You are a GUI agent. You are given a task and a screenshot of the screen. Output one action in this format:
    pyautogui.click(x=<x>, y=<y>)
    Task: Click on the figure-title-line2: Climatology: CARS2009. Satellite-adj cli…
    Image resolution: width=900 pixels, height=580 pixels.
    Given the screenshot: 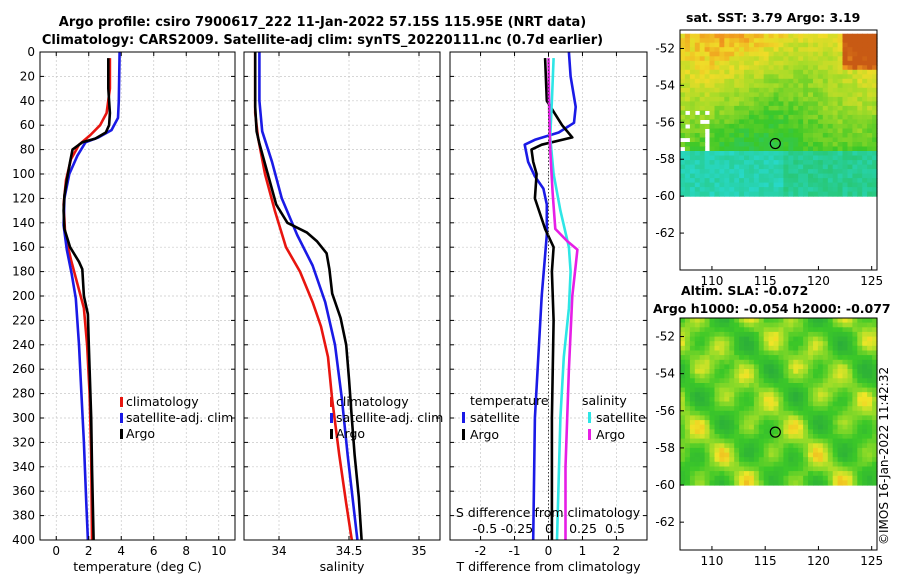 What is the action you would take?
    pyautogui.click(x=322, y=40)
    